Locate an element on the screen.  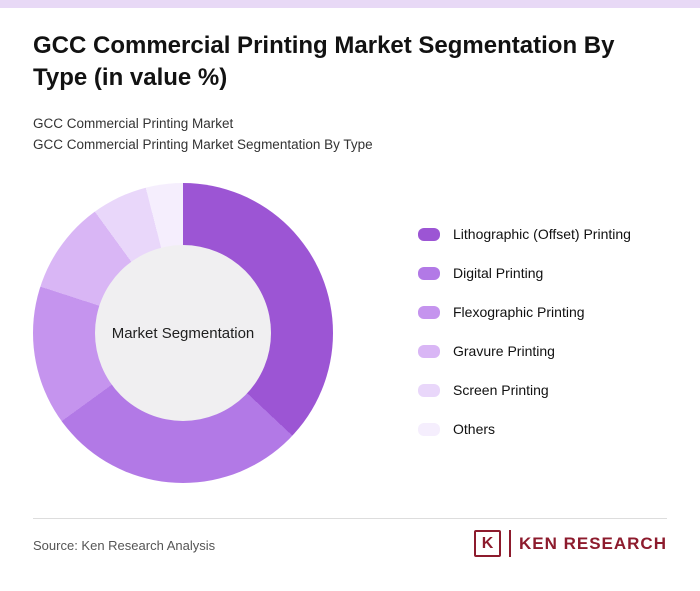
logo-divider is located at coordinates (509, 543).